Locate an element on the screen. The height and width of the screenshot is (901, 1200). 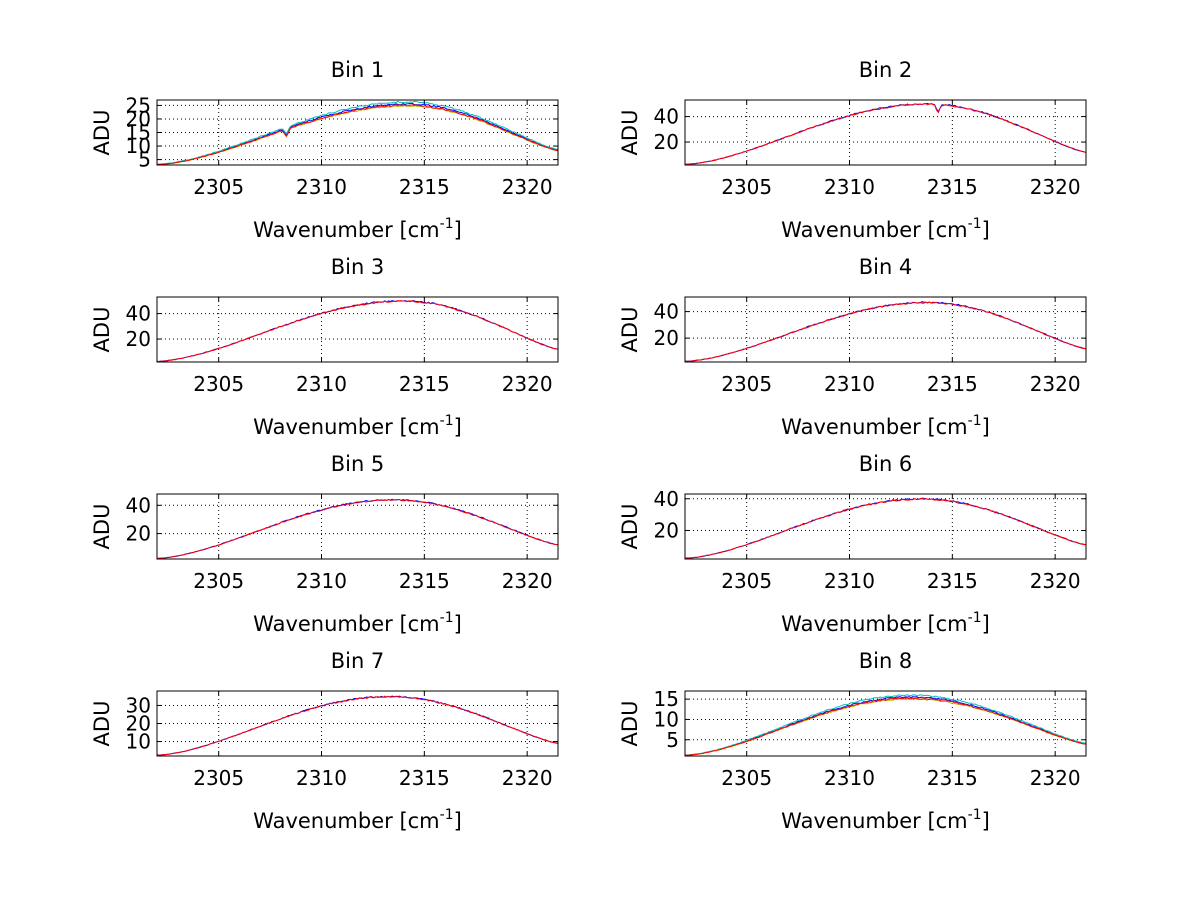
subplot-title: Bin 1 is located at coordinates (358, 70).